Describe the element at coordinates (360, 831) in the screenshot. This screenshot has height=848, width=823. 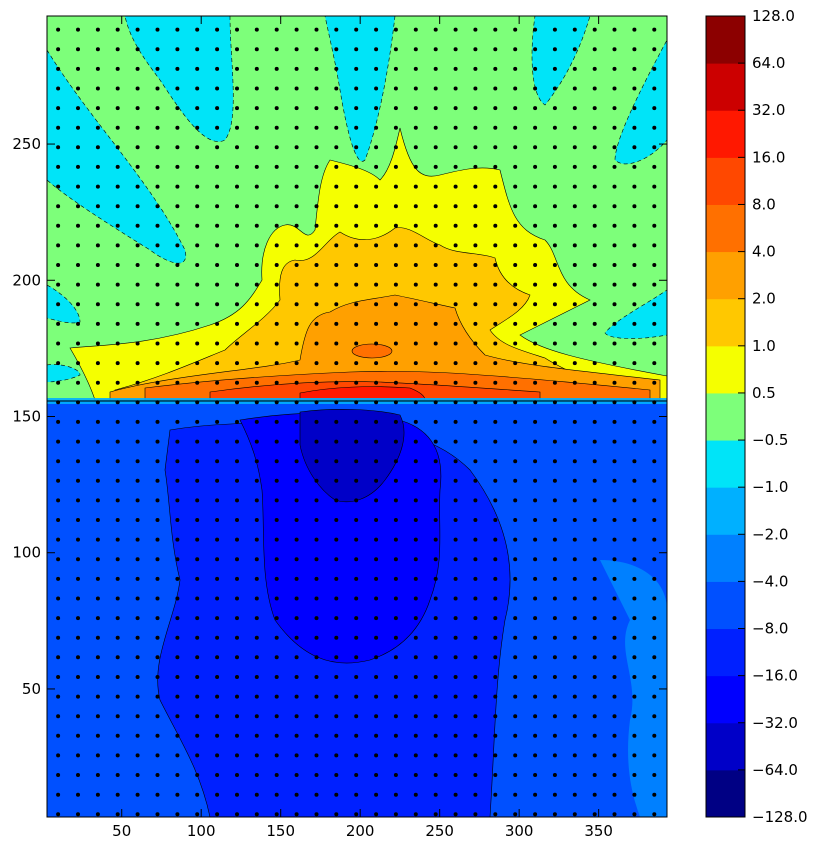
I see `x-tick-label: 200` at that location.